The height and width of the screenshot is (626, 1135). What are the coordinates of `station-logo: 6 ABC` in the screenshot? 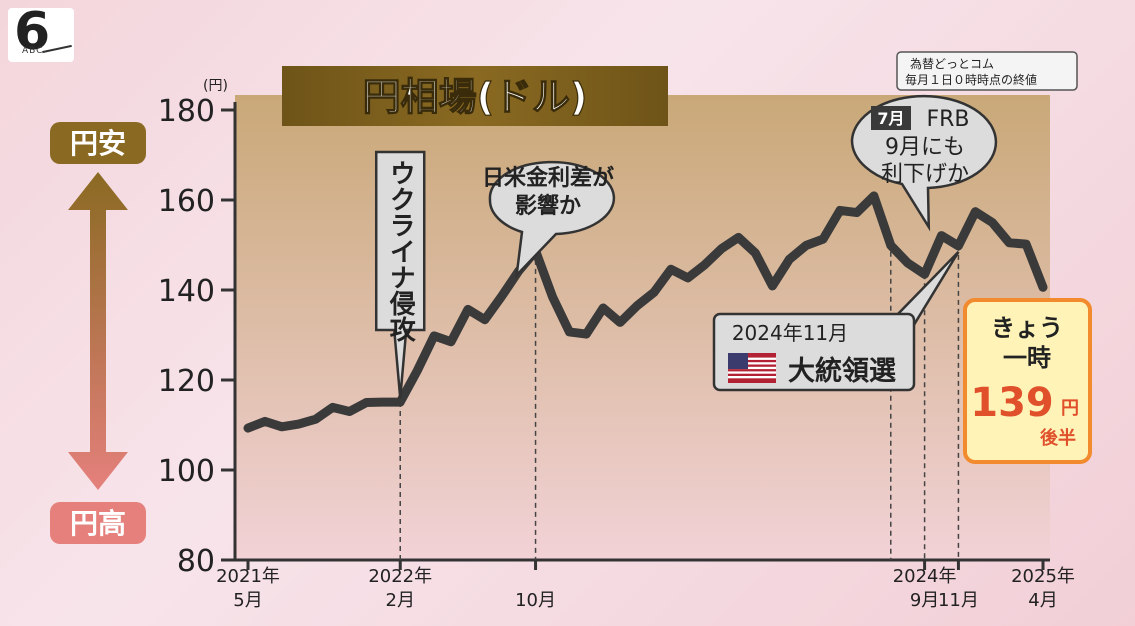 It's located at (41, 32).